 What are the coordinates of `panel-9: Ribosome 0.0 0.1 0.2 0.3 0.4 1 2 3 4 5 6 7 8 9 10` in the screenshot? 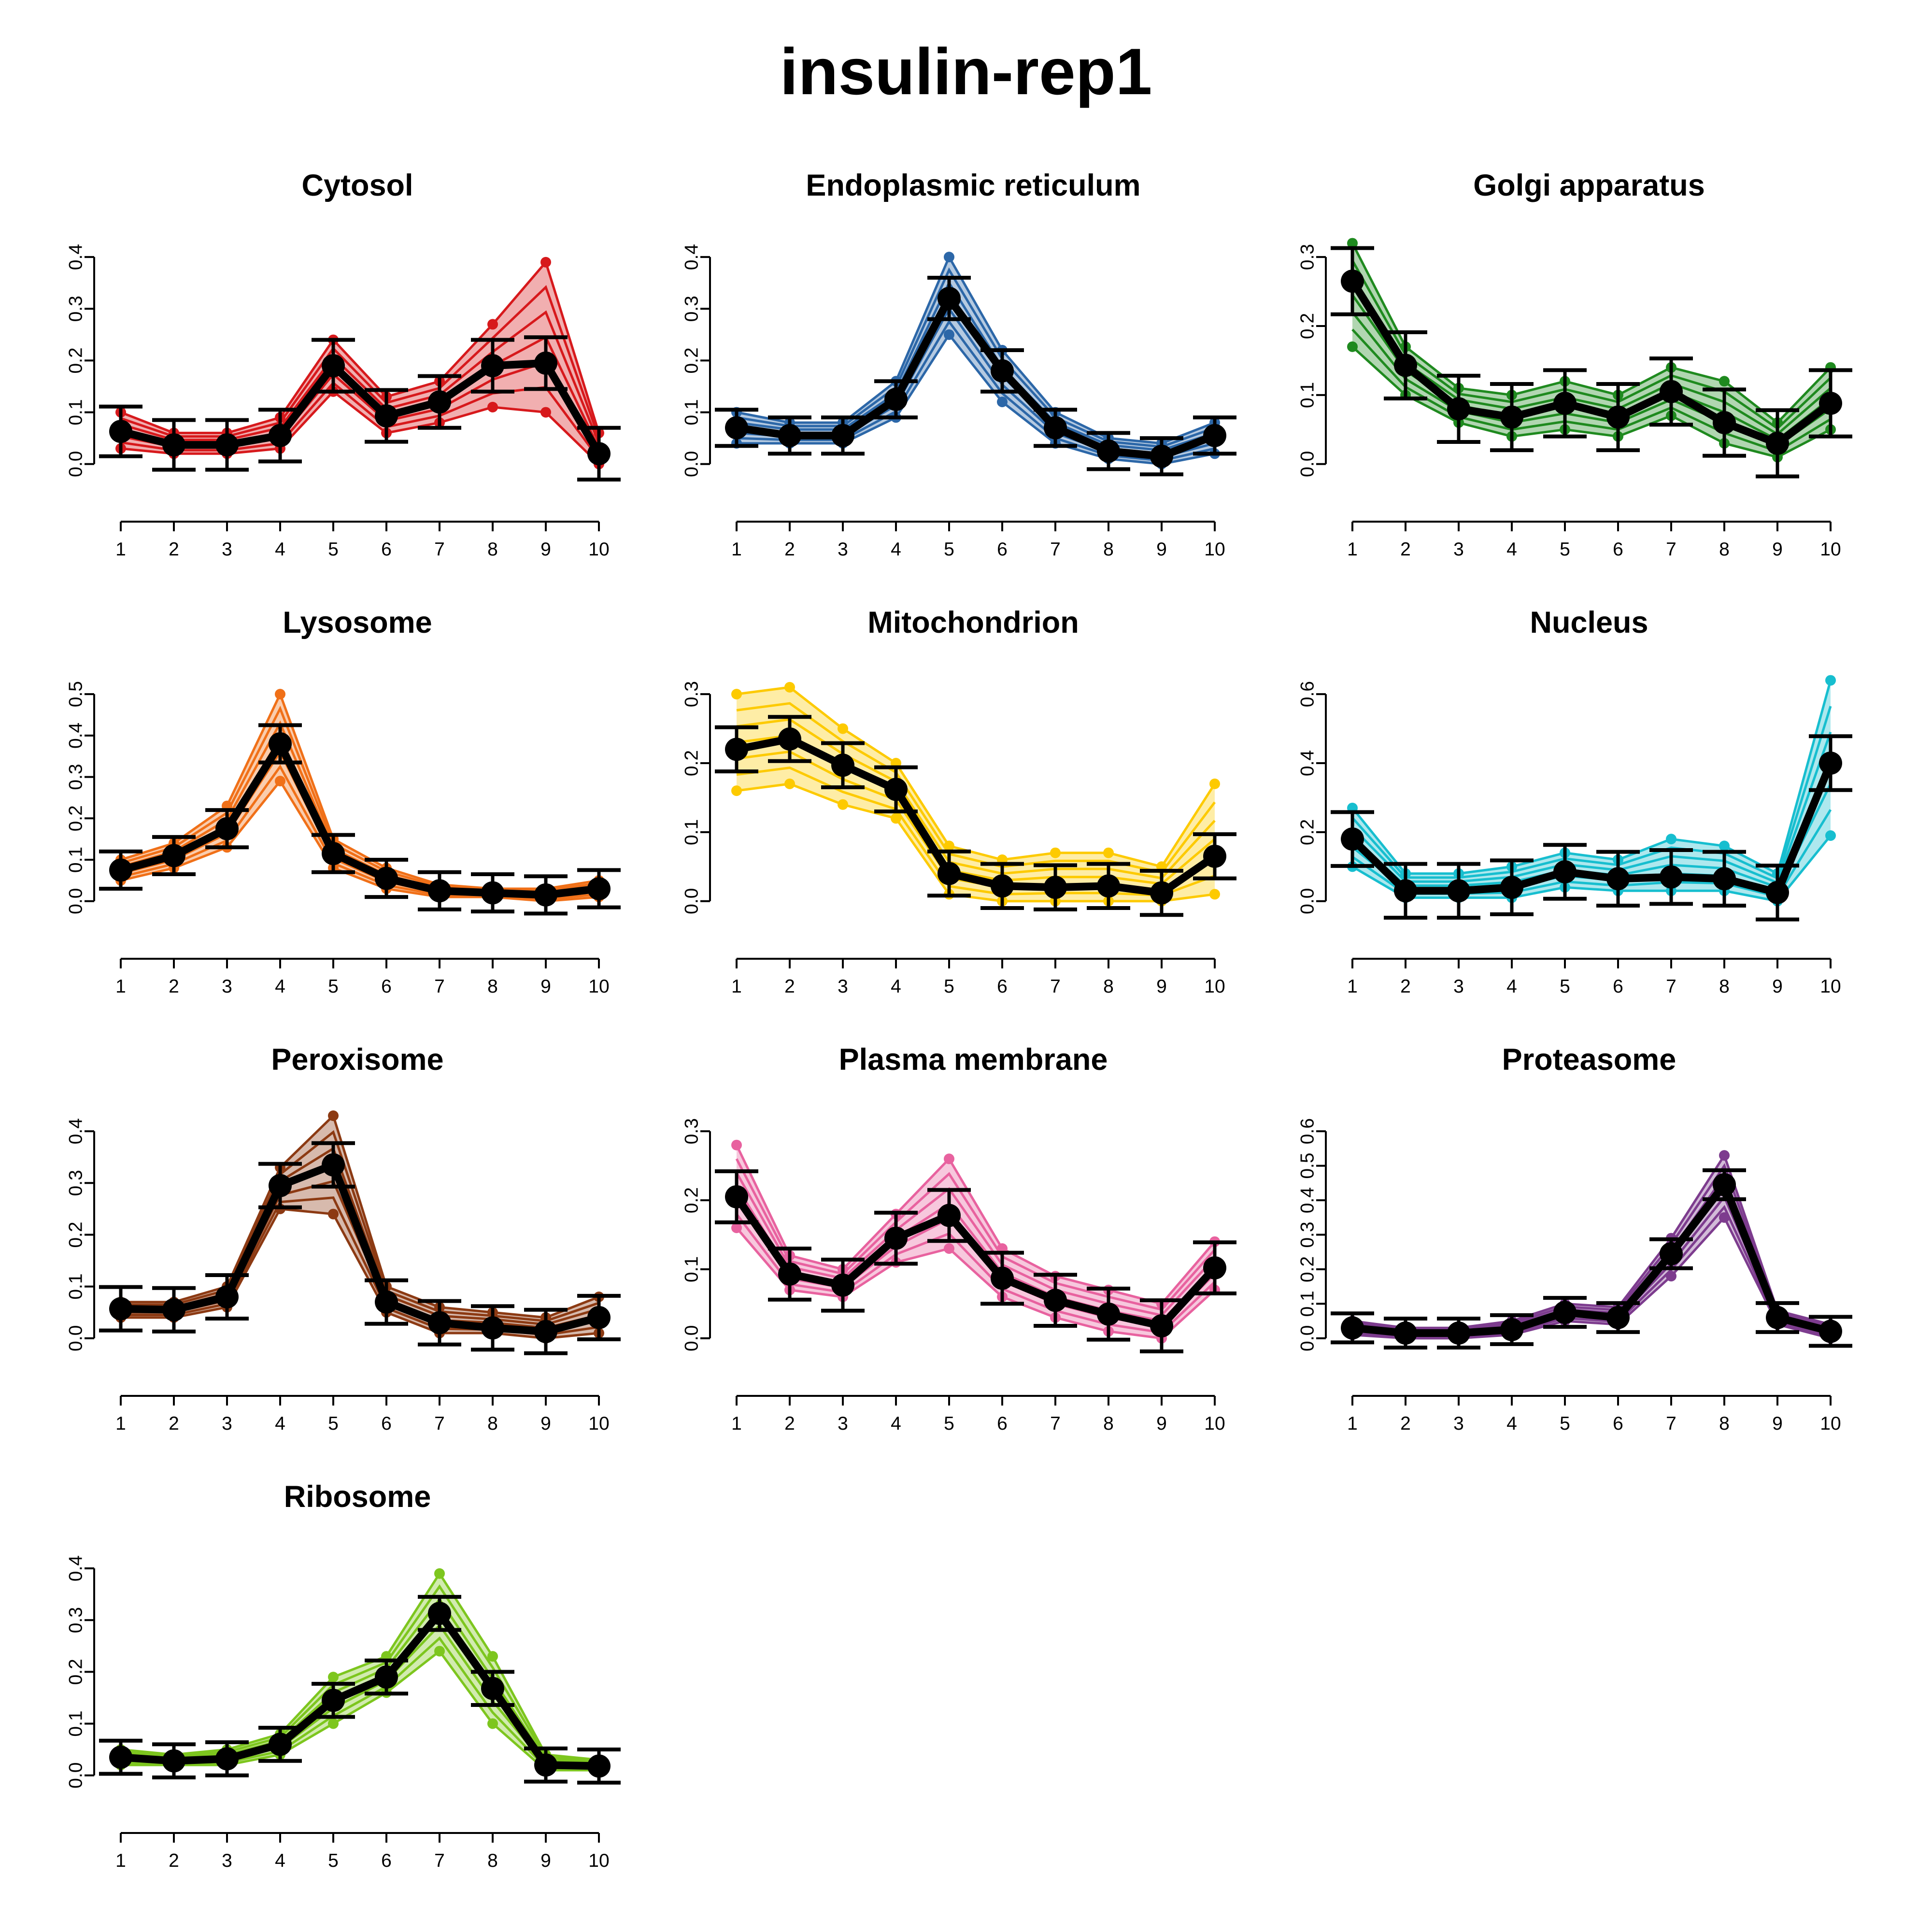 It's located at (343, 1675).